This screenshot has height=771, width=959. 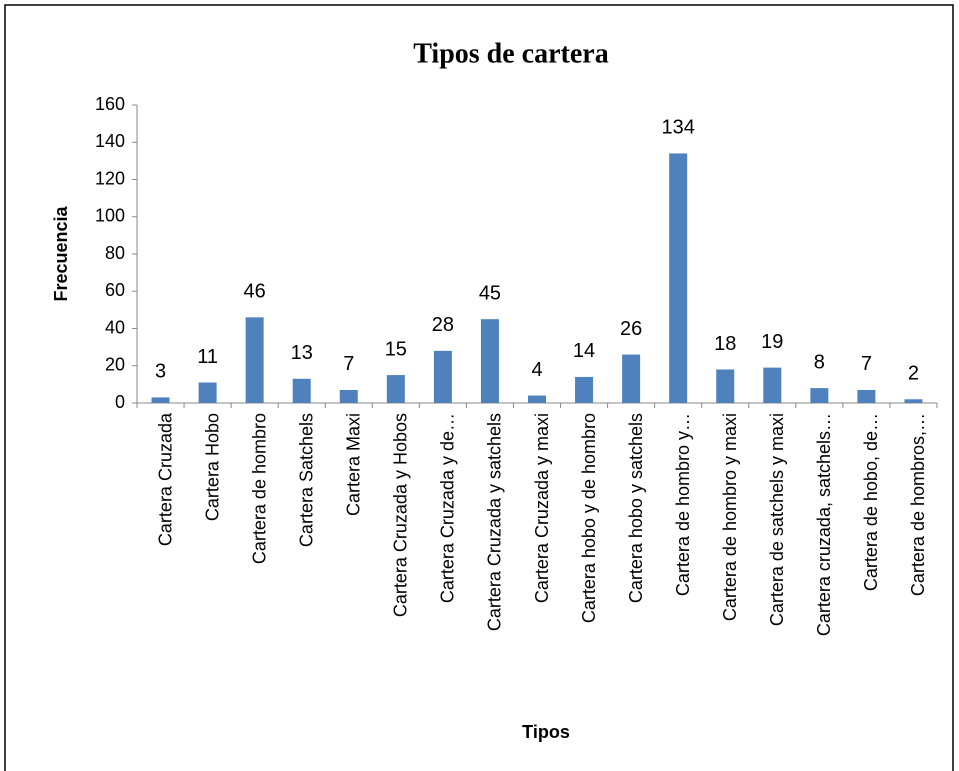 What do you see at coordinates (115, 327) in the screenshot?
I see `y-tick-label: 40` at bounding box center [115, 327].